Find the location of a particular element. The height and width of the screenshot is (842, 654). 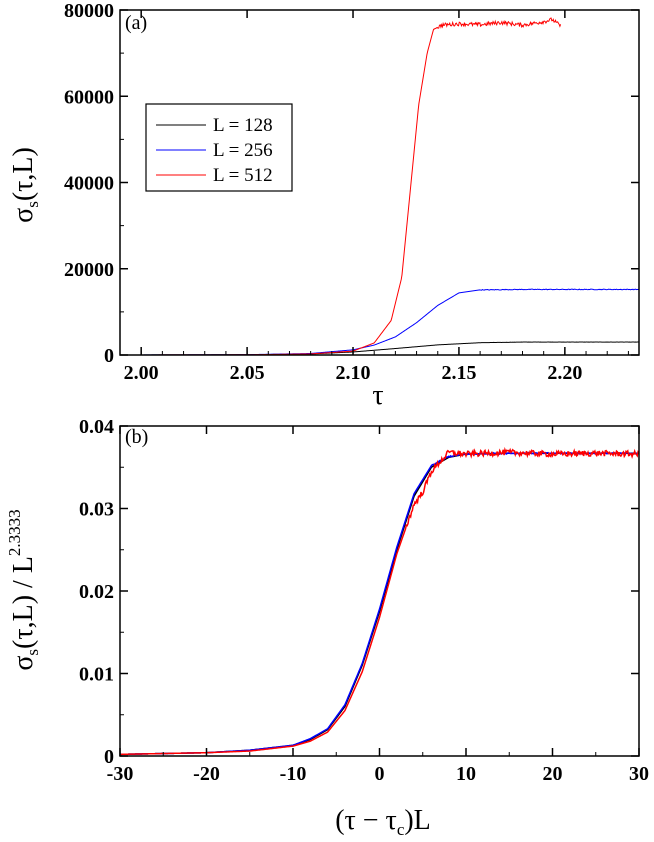

panel-b-y-label-rest: (τ,L) / L is located at coordinates (23, 602).